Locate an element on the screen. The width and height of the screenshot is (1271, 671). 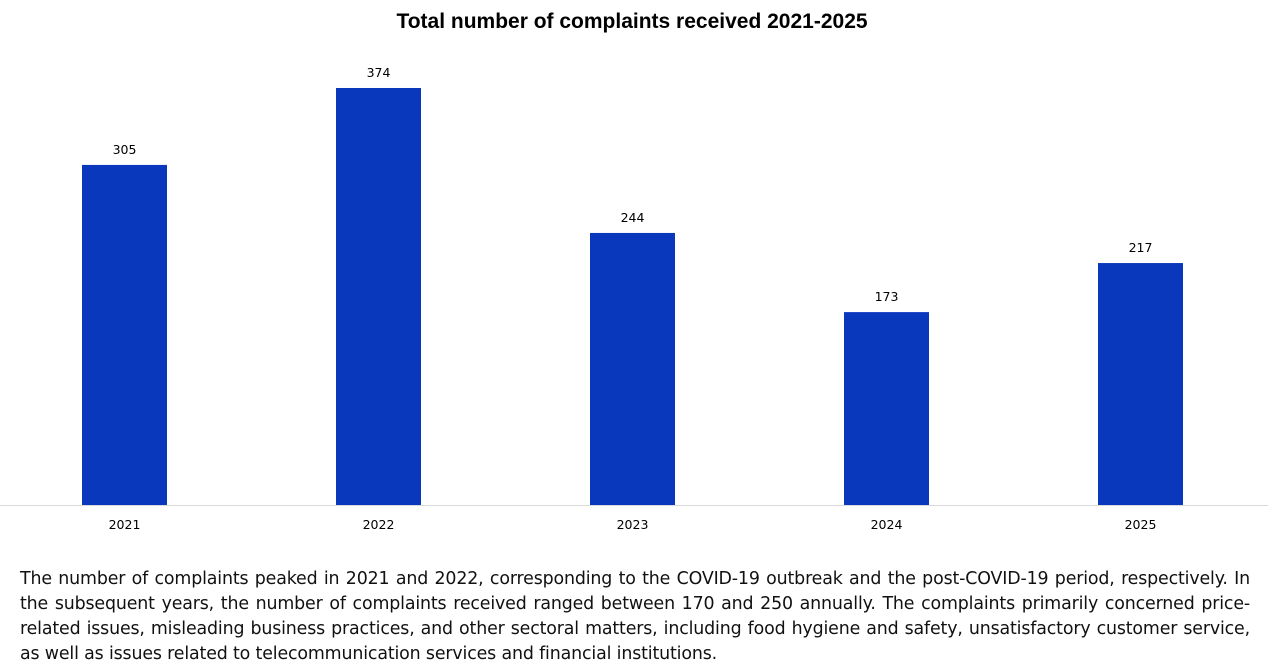
data-label-2025: 217 is located at coordinates (1141, 247).